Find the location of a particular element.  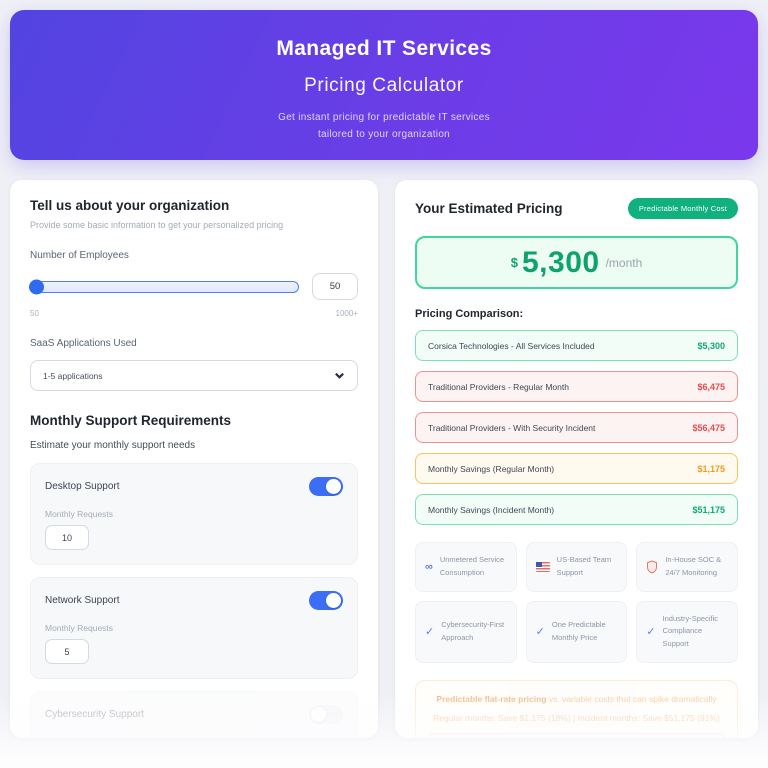

saas-select: 1-5 applications is located at coordinates (194, 375).